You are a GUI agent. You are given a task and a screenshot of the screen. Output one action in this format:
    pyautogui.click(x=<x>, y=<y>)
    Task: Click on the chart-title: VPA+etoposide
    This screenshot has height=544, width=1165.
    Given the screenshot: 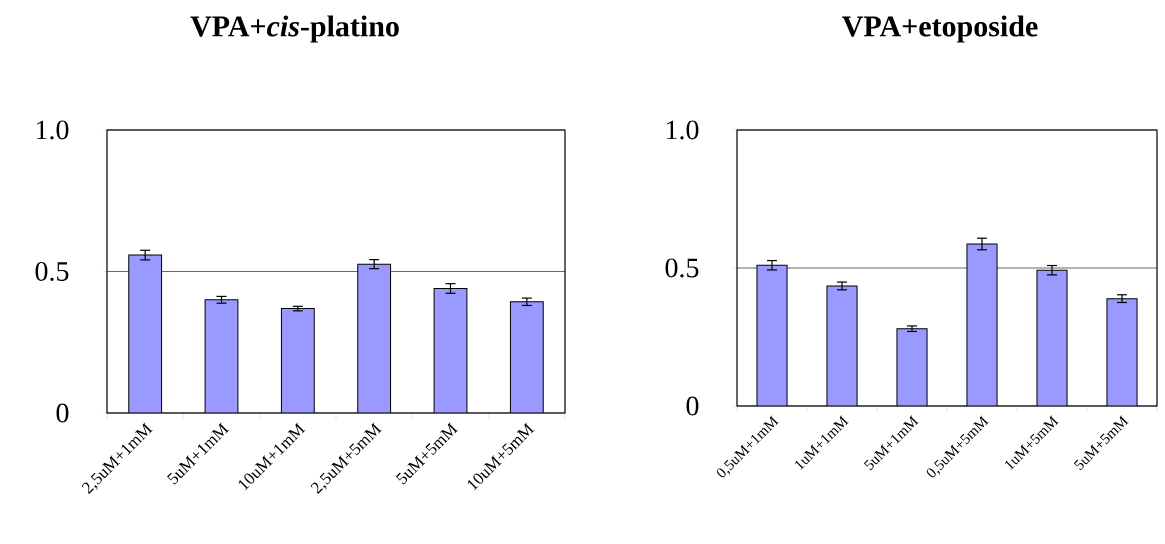 What is the action you would take?
    pyautogui.click(x=940, y=29)
    